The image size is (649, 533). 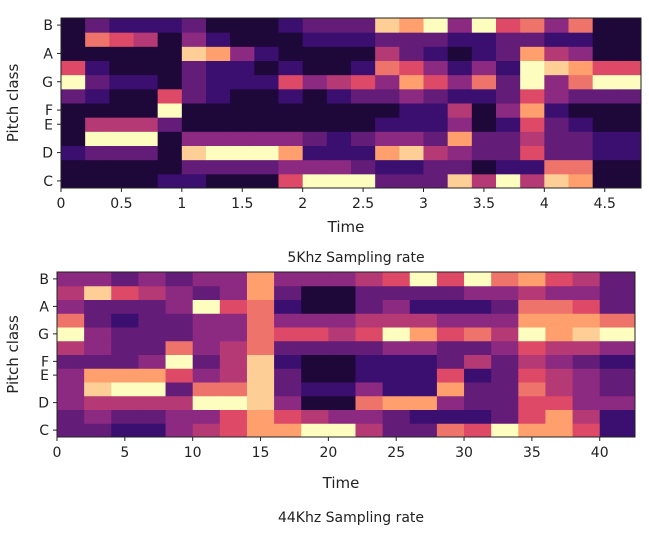 I want to click on y-tick-label: C, so click(x=44, y=431).